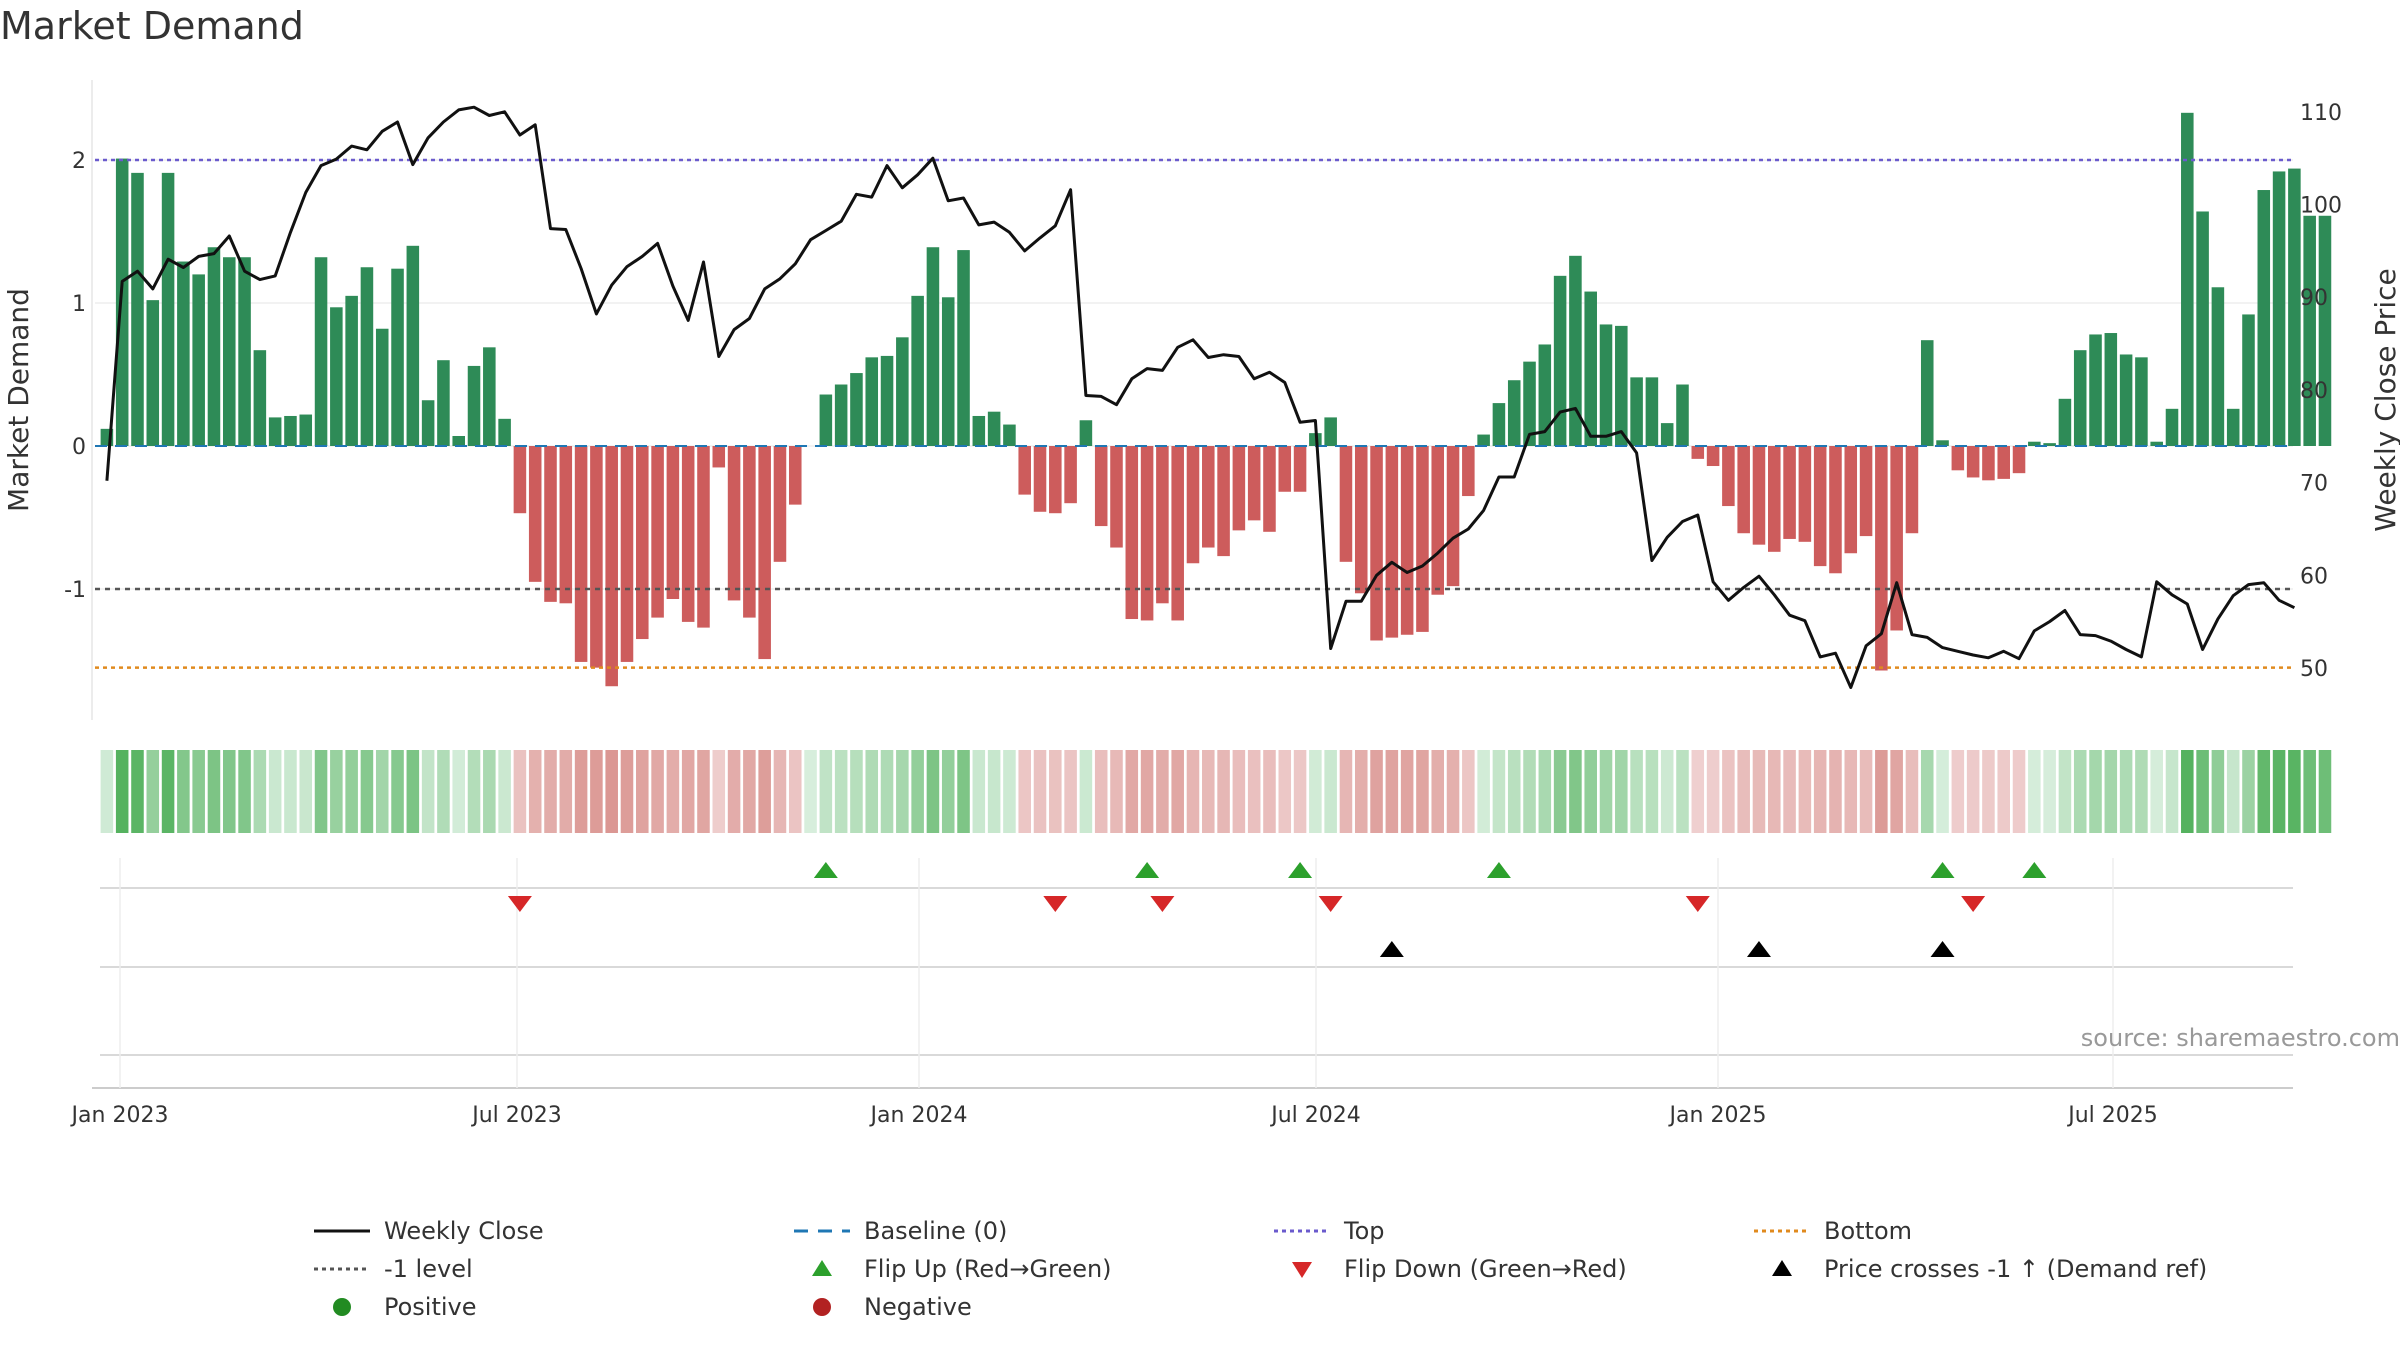 The image size is (2400, 1350). Describe the element at coordinates (2314, 484) in the screenshot. I see `y2-tick-label: 70` at that location.